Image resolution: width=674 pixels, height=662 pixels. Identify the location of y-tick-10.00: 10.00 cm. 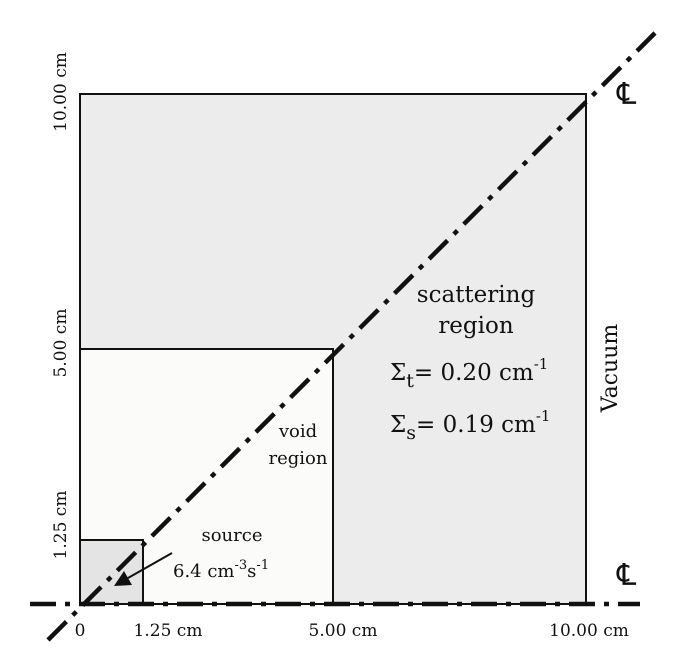
(61, 92).